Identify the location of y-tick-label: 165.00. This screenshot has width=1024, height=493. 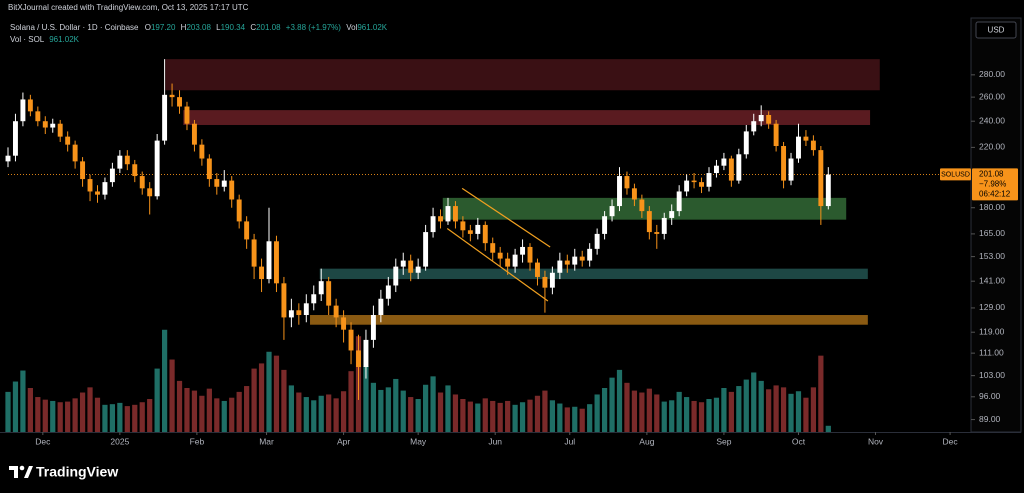
(992, 233).